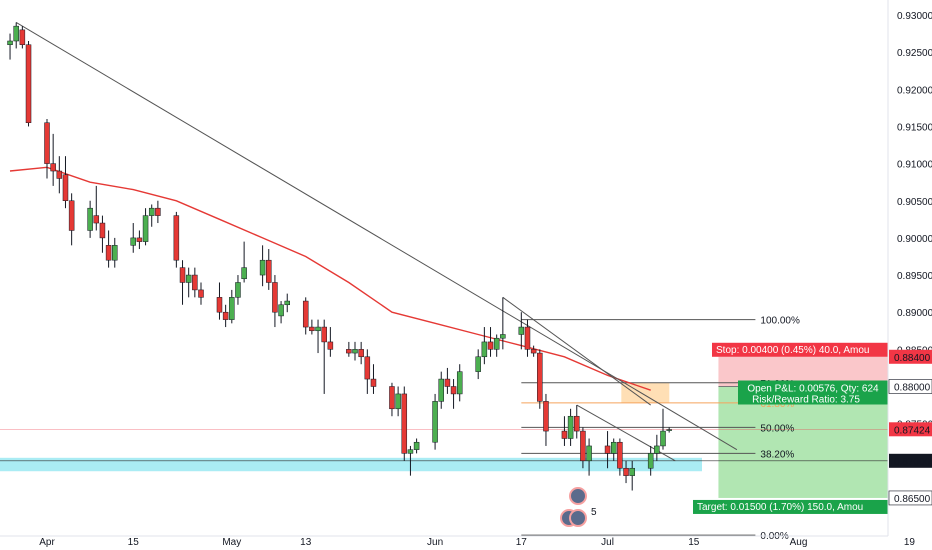  Describe the element at coordinates (607, 542) in the screenshot. I see `time-tick-label: Jul` at that location.